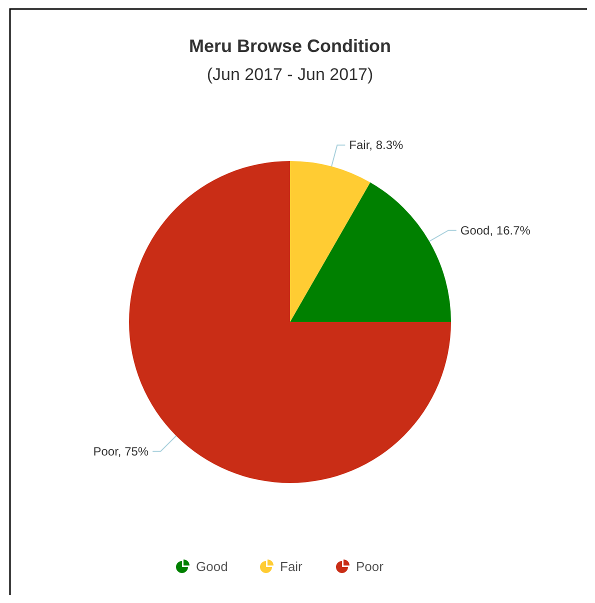  I want to click on data-label: Fair, 8.3%, so click(376, 145).